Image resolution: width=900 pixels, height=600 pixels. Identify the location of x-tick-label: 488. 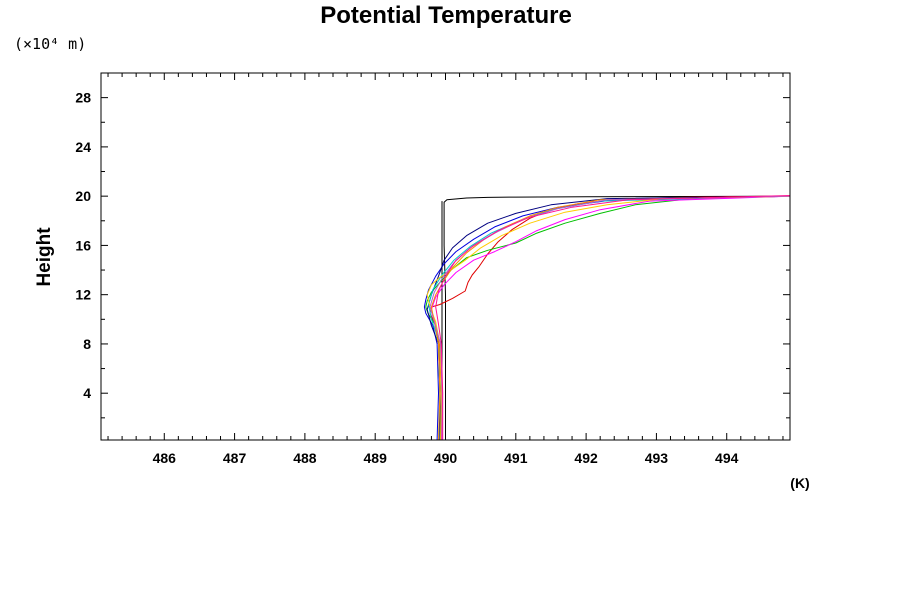
(305, 458).